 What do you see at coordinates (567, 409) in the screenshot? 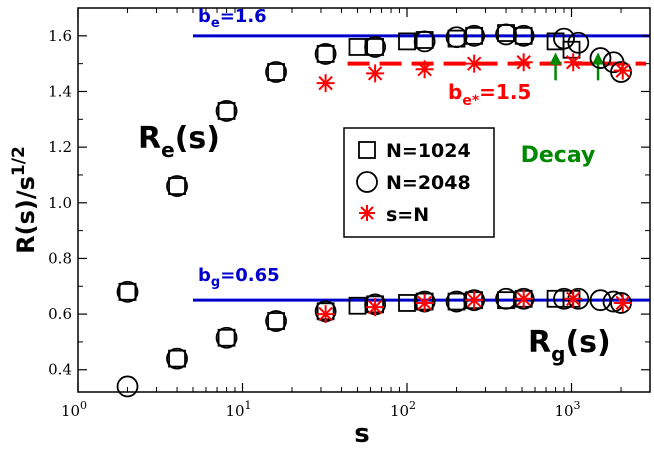
I see `x-tick-label: 10³` at bounding box center [567, 409].